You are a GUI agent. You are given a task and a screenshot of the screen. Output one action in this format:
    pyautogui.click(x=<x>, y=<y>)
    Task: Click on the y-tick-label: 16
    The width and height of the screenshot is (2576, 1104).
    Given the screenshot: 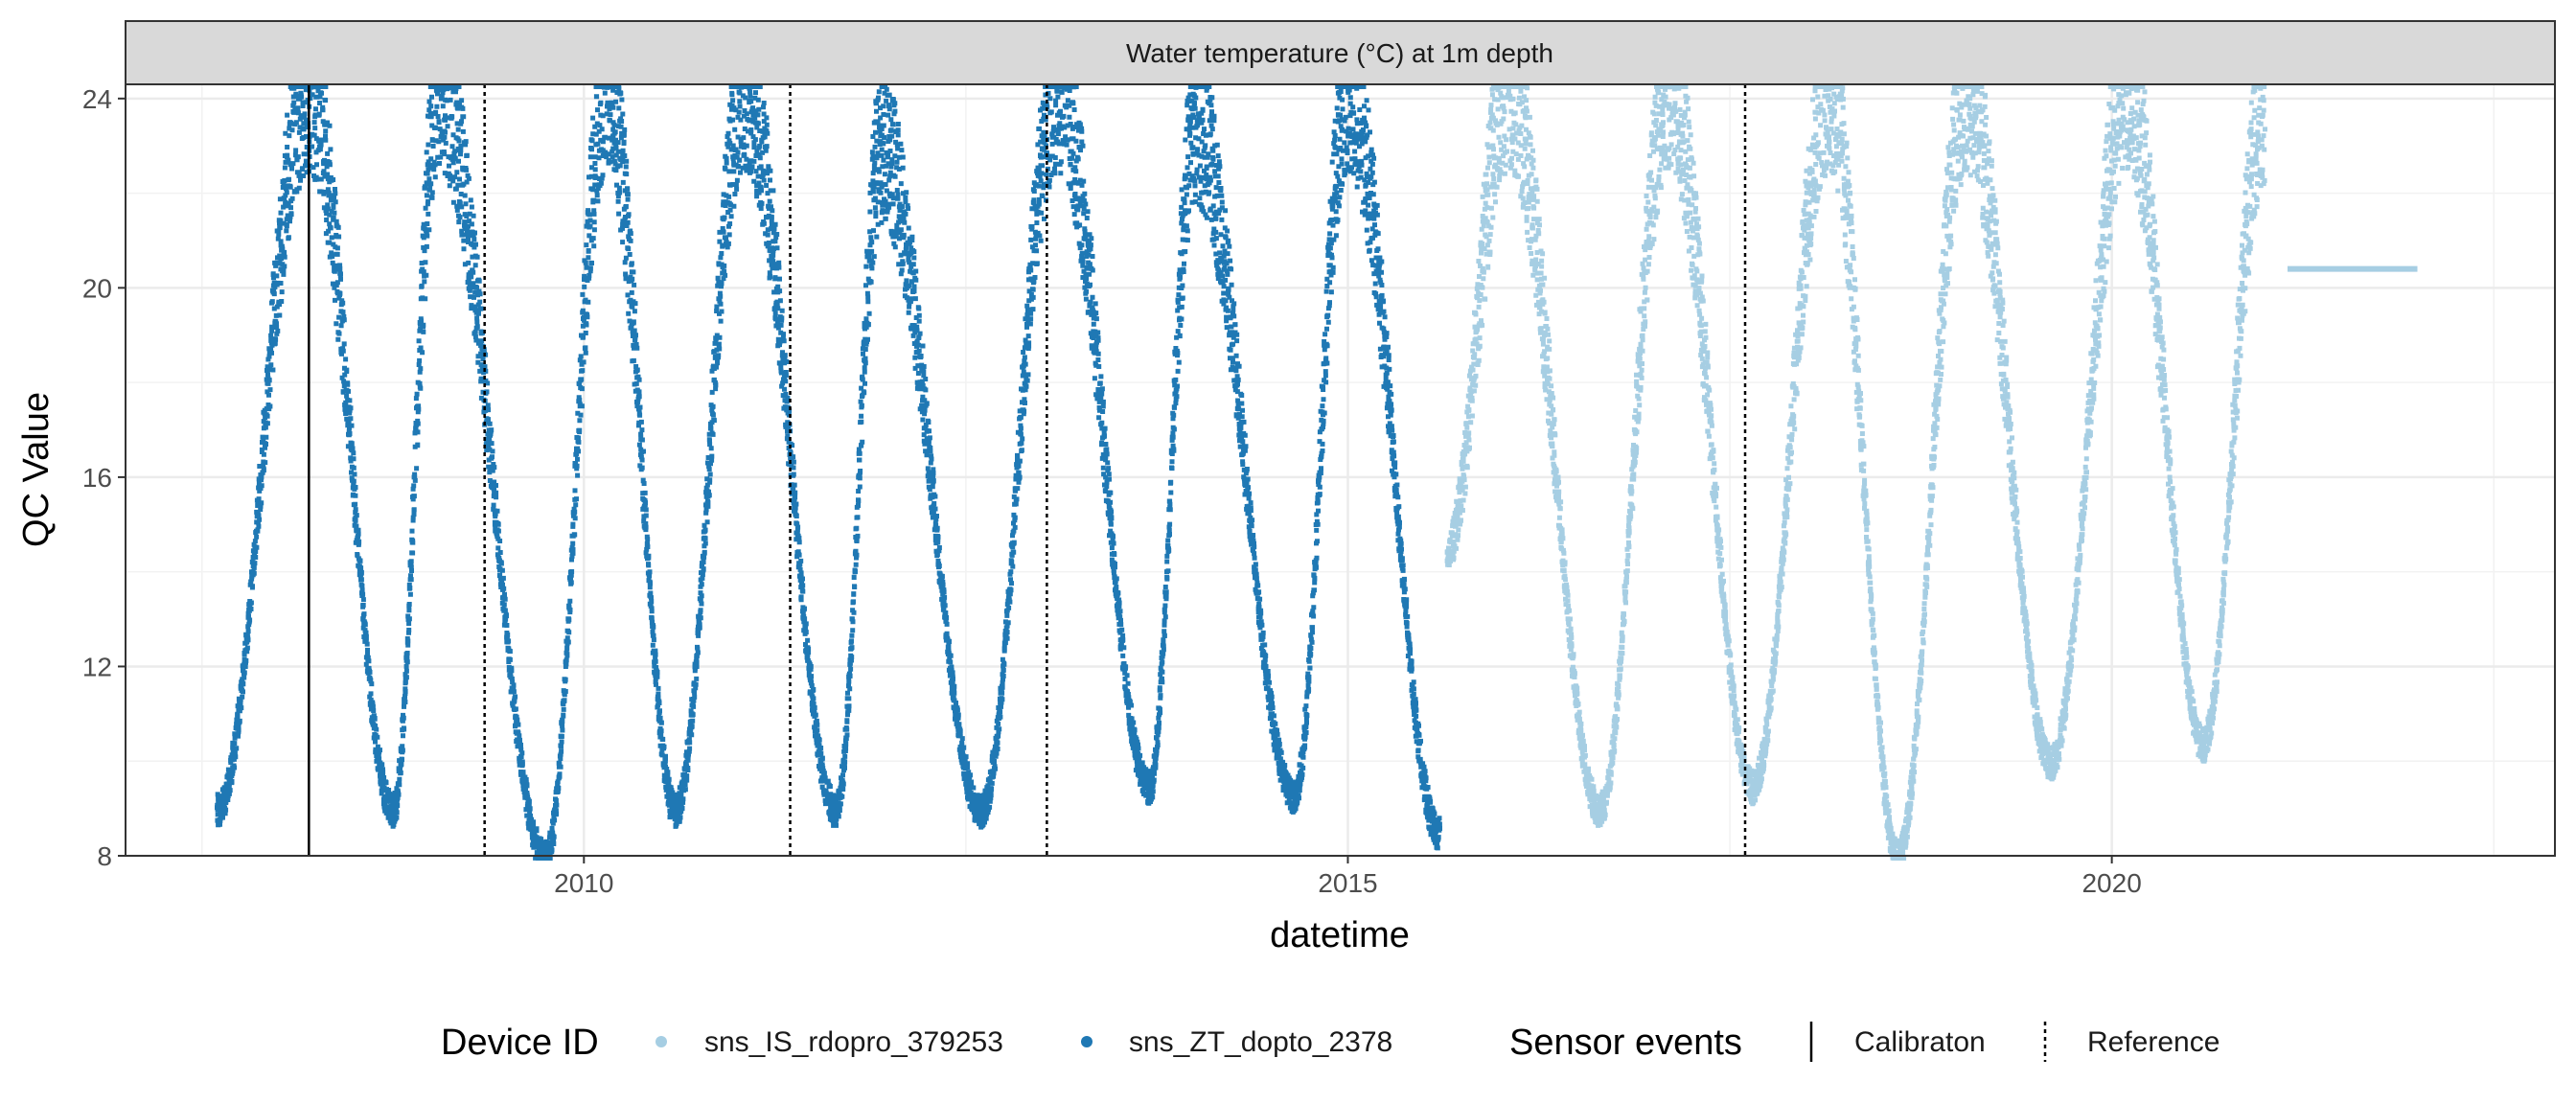 What is the action you would take?
    pyautogui.click(x=97, y=478)
    